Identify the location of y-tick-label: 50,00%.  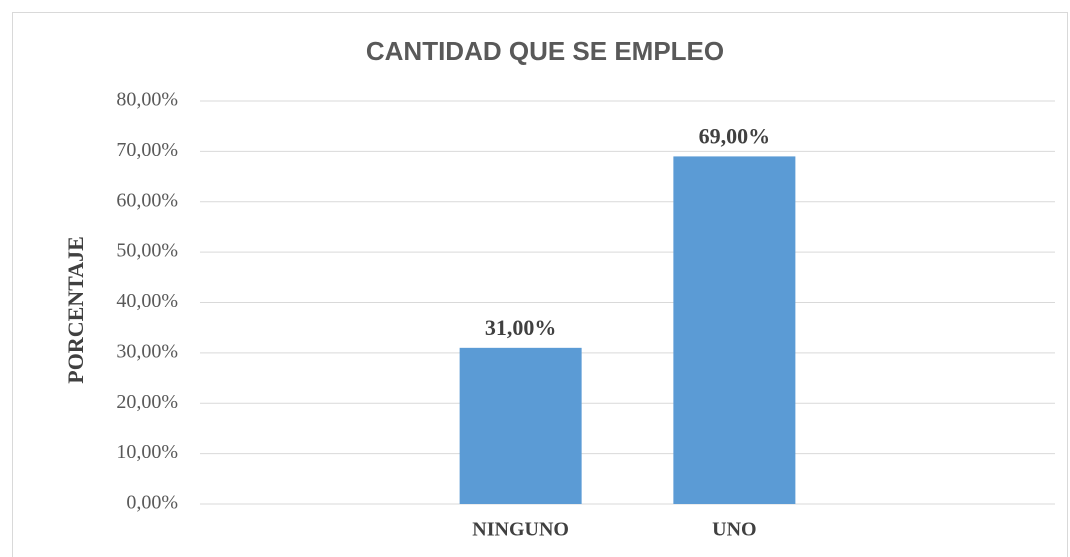
(147, 251).